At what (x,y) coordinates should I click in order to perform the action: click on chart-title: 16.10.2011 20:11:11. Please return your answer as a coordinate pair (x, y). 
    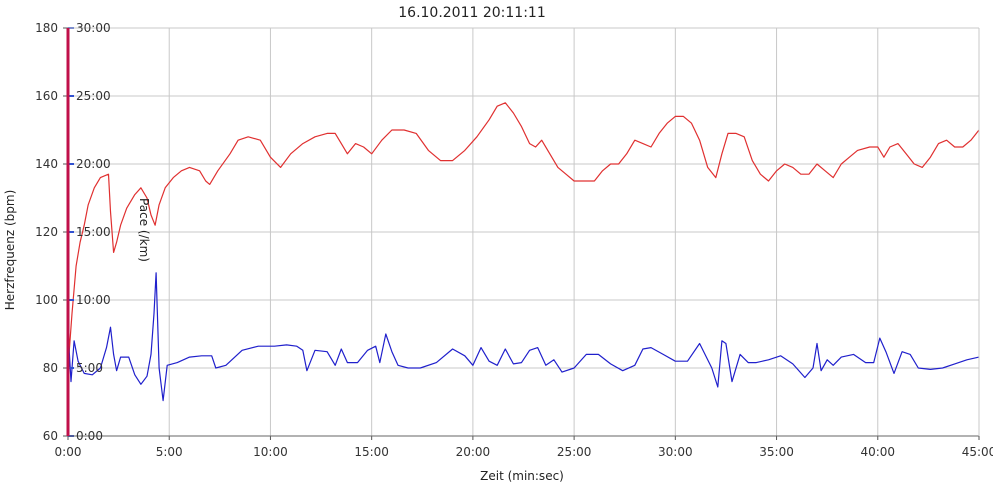
    Looking at the image, I should click on (472, 13).